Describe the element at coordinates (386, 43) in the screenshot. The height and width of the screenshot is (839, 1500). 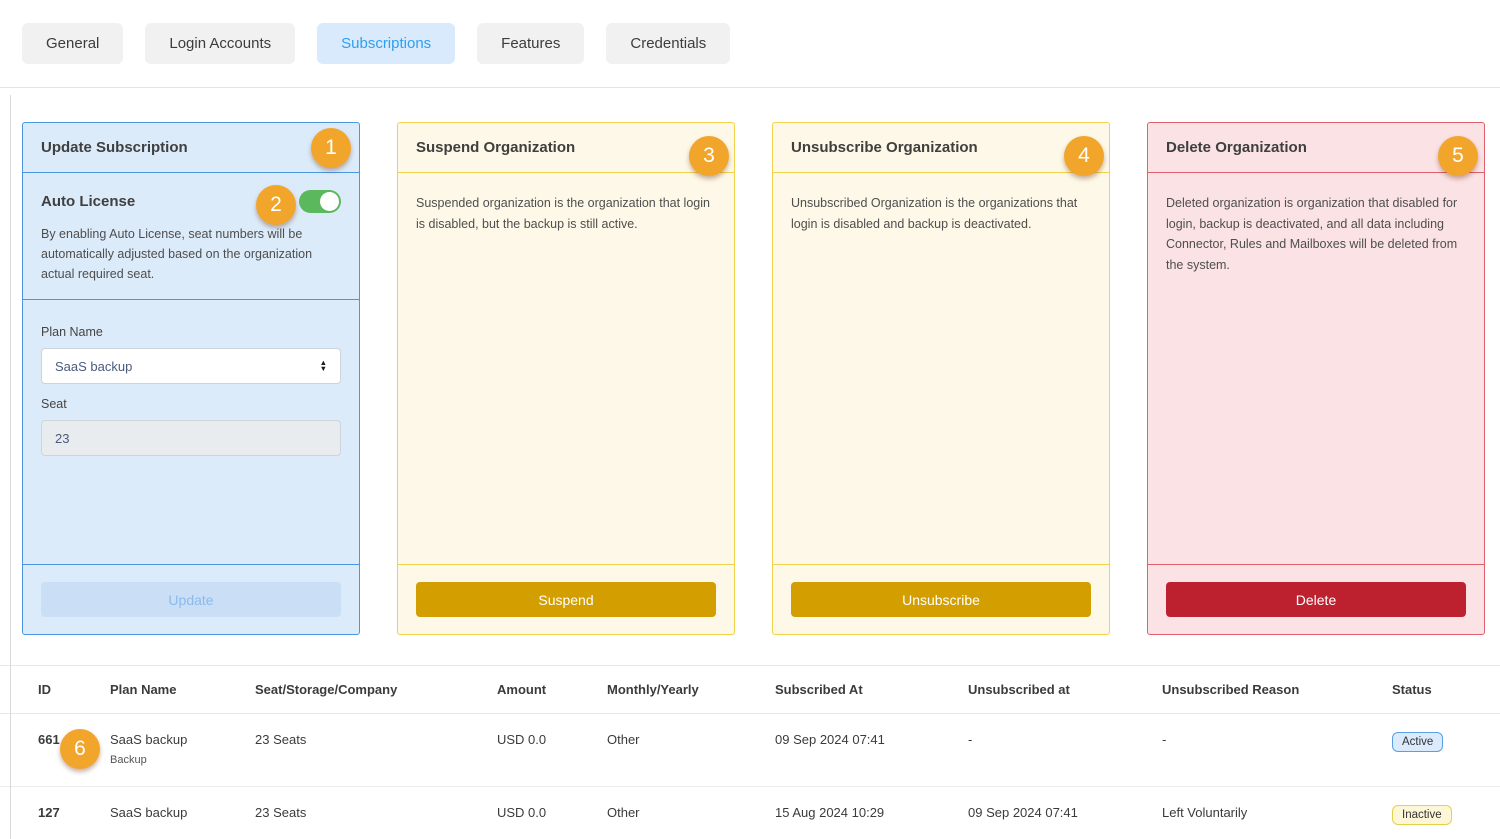
I see `tab-subscriptions: Subscriptions` at that location.